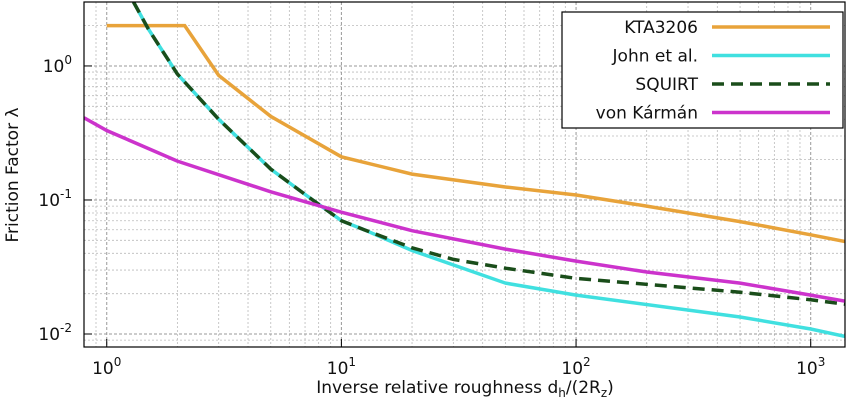 The image size is (847, 405). Describe the element at coordinates (661, 28) in the screenshot. I see `legend-label: KTA3206` at that location.